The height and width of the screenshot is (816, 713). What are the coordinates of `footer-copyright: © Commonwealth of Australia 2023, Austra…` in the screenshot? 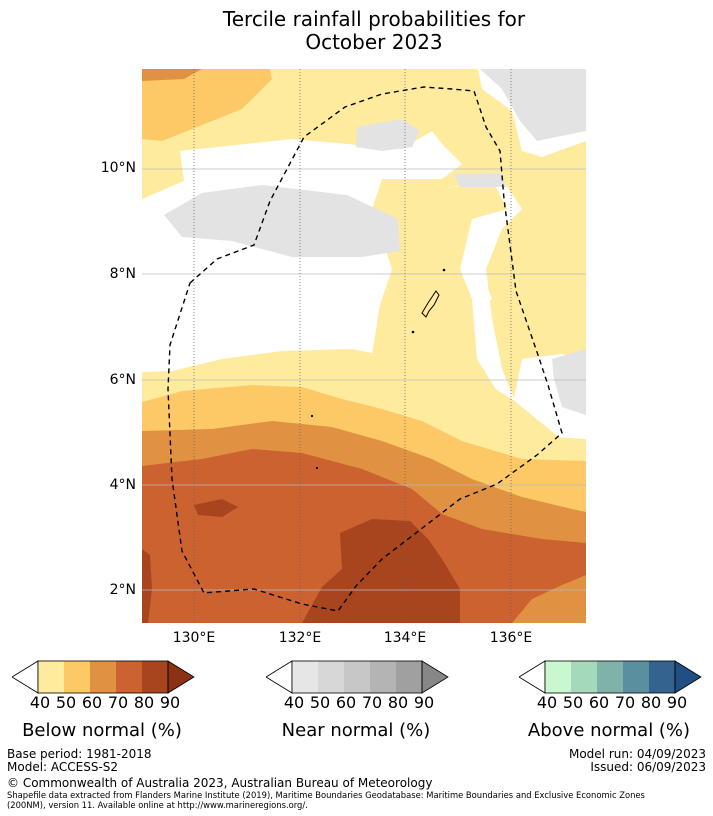 It's located at (220, 783).